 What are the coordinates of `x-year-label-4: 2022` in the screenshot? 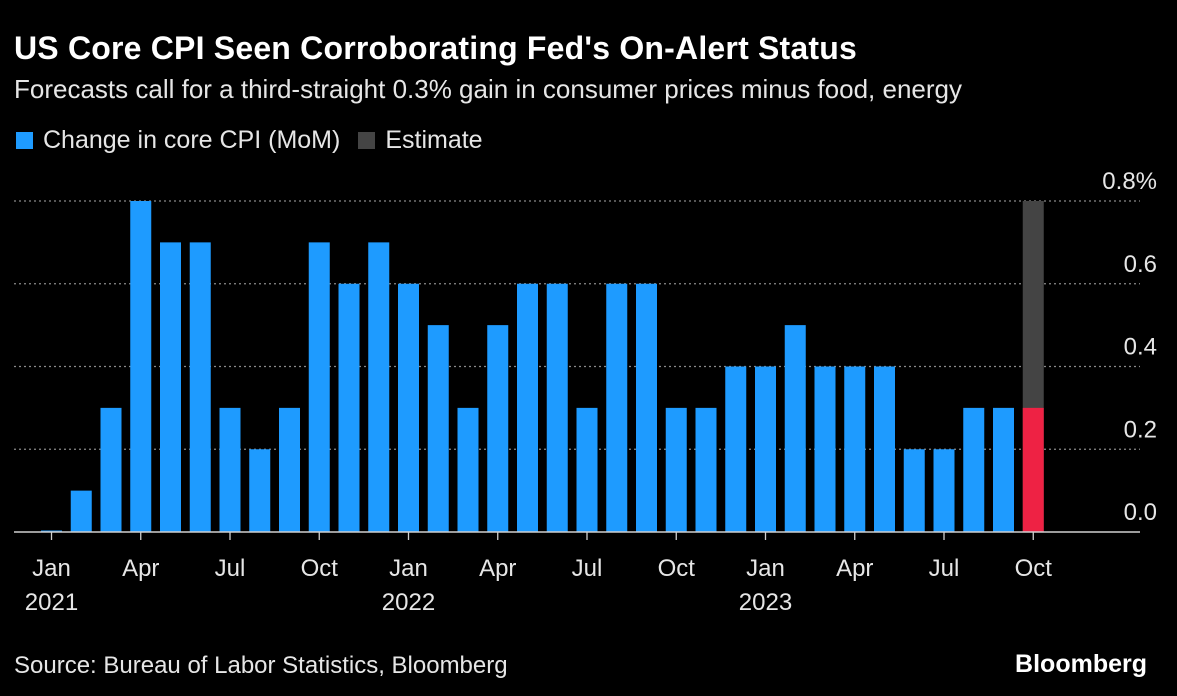 It's located at (408, 602).